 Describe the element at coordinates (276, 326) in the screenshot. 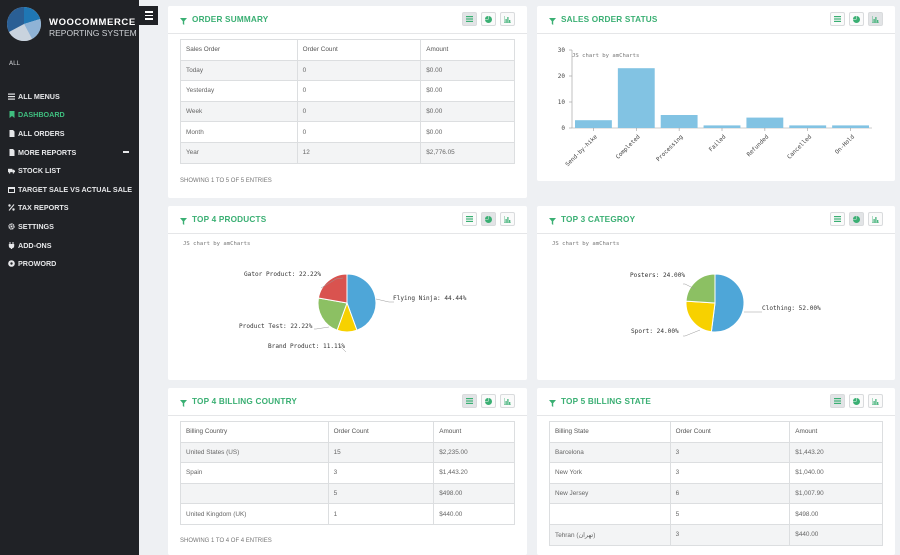

I see `pie-label: Product Test: 22.22%` at that location.